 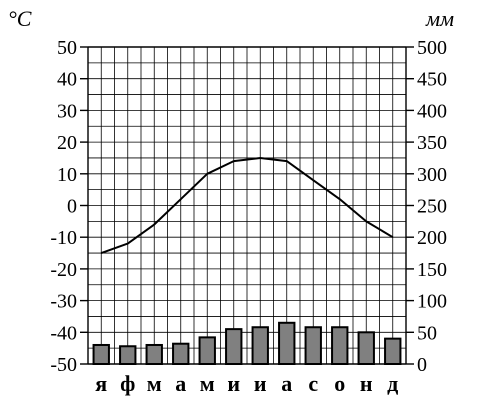 What do you see at coordinates (422, 365) in the screenshot?
I see `right-axis-tick-label: 0` at bounding box center [422, 365].